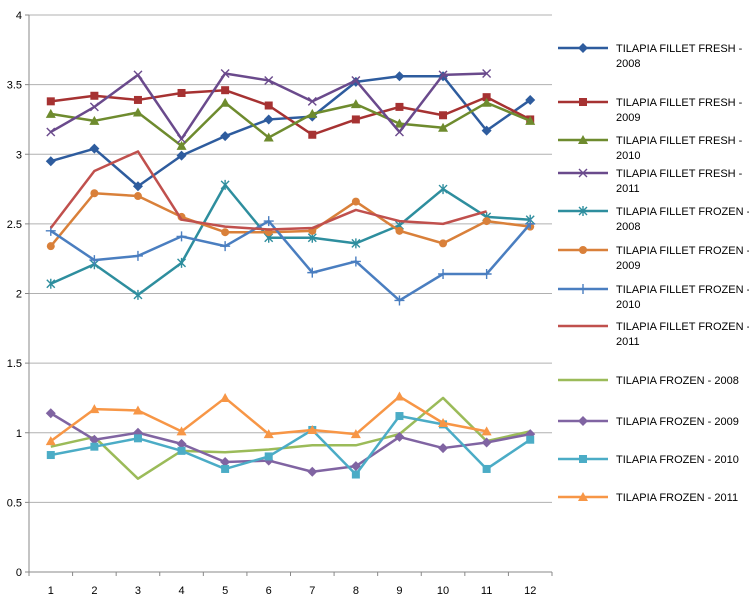  What do you see at coordinates (530, 591) in the screenshot?
I see `x-tick-label: 12` at bounding box center [530, 591].